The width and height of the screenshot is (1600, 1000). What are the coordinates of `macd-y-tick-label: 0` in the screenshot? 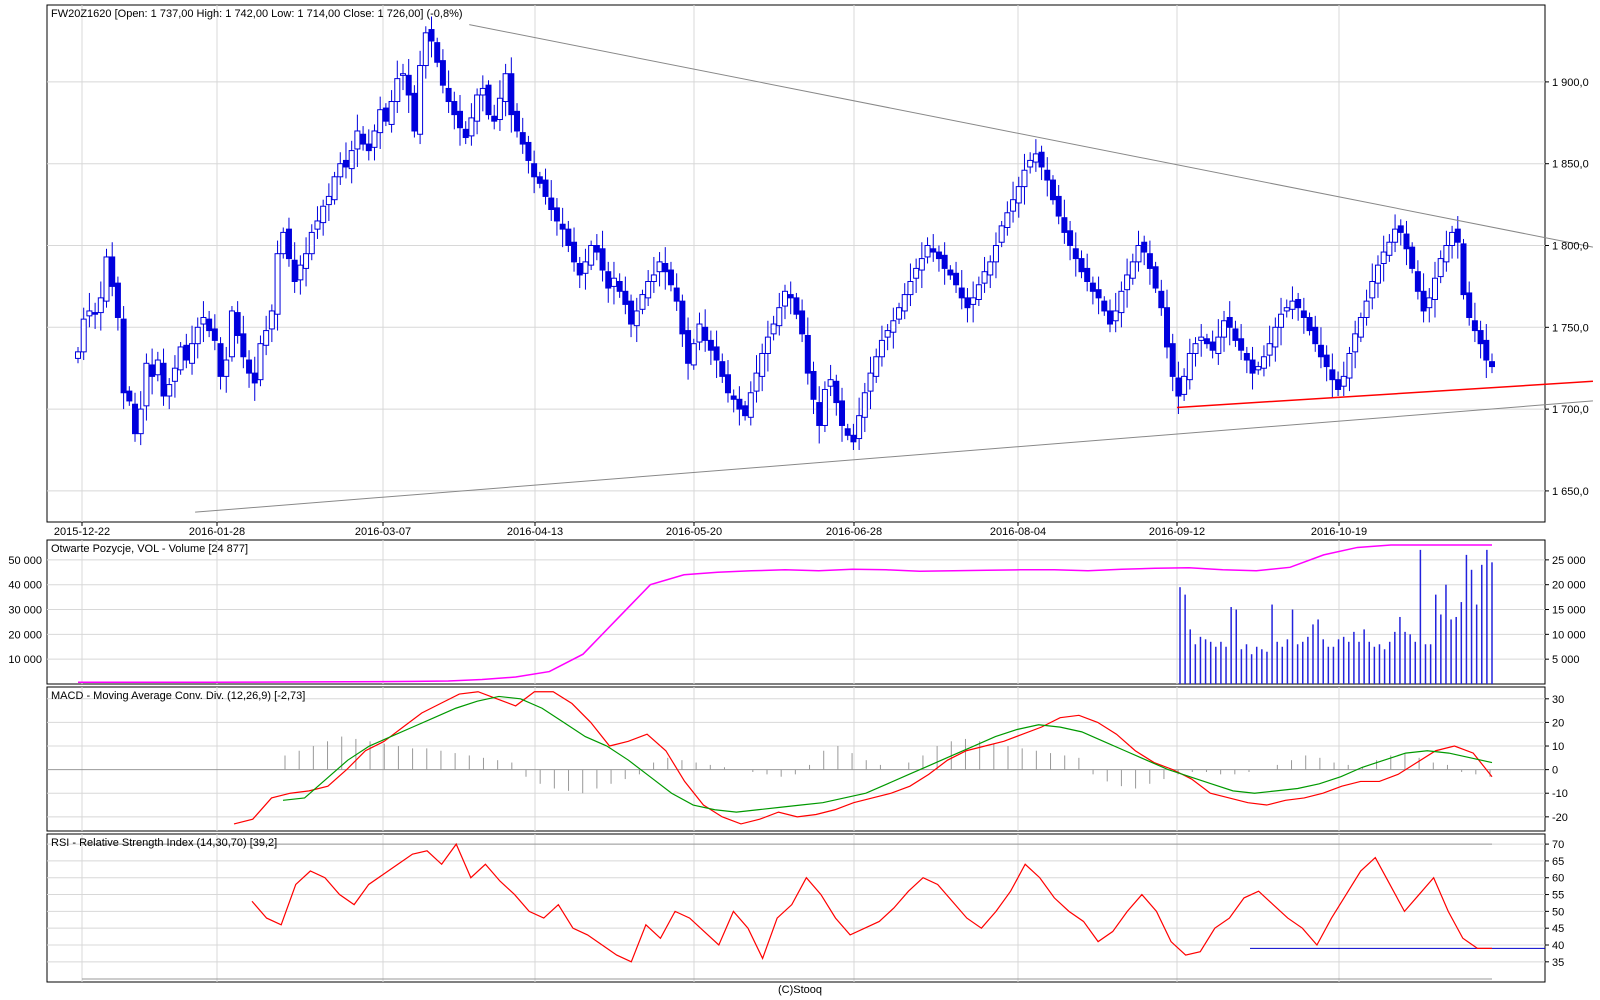 It's located at (1555, 771).